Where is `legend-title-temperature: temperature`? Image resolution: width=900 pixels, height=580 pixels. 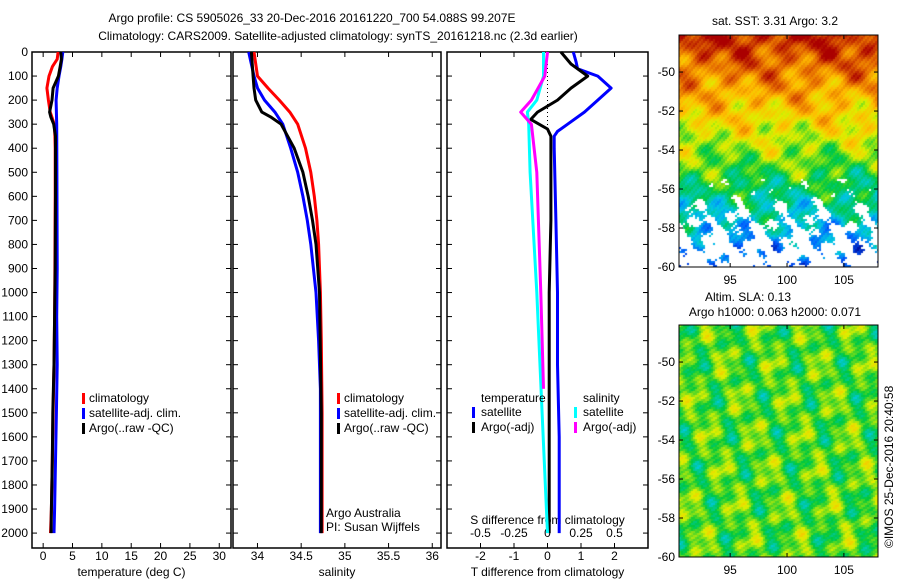
legend-title-temperature: temperature is located at coordinates (513, 398).